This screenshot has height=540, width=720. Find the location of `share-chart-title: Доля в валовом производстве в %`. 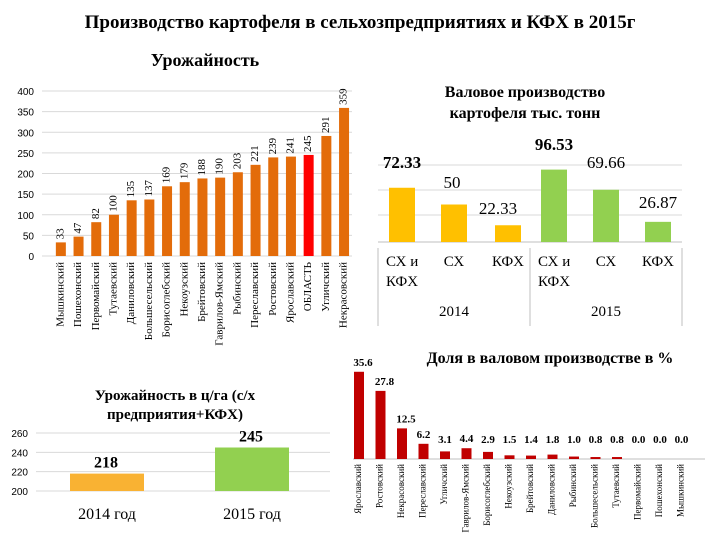

share-chart-title: Доля в валовом производстве в % is located at coordinates (550, 358).